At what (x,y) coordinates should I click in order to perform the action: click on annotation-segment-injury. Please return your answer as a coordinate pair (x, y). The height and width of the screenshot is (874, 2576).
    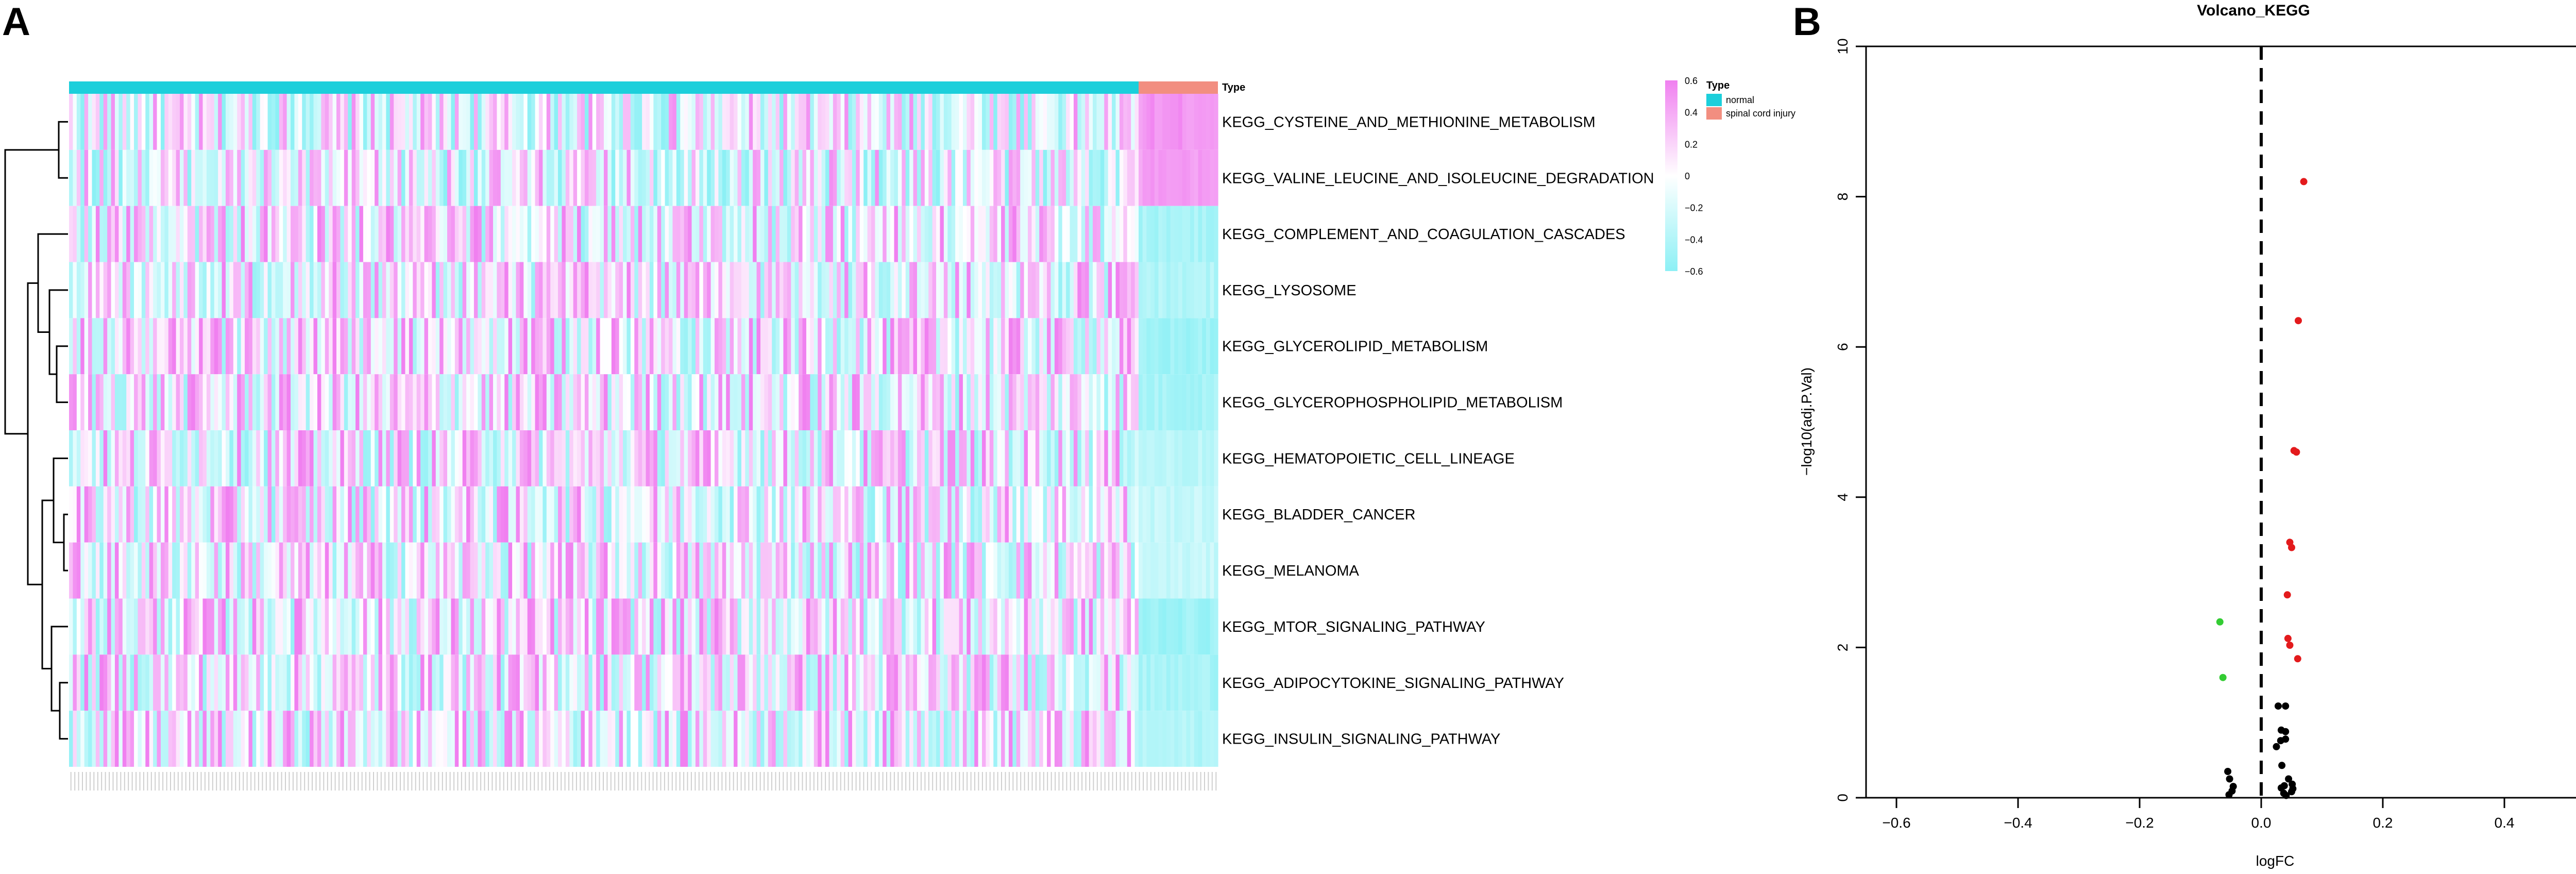
    Looking at the image, I should click on (1178, 87).